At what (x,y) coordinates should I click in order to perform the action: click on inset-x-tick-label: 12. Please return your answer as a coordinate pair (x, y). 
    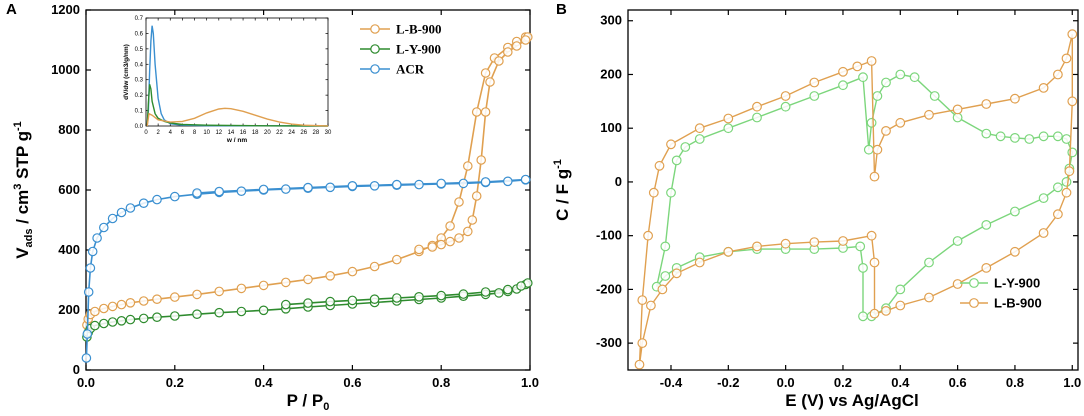
    Looking at the image, I should click on (218, 133).